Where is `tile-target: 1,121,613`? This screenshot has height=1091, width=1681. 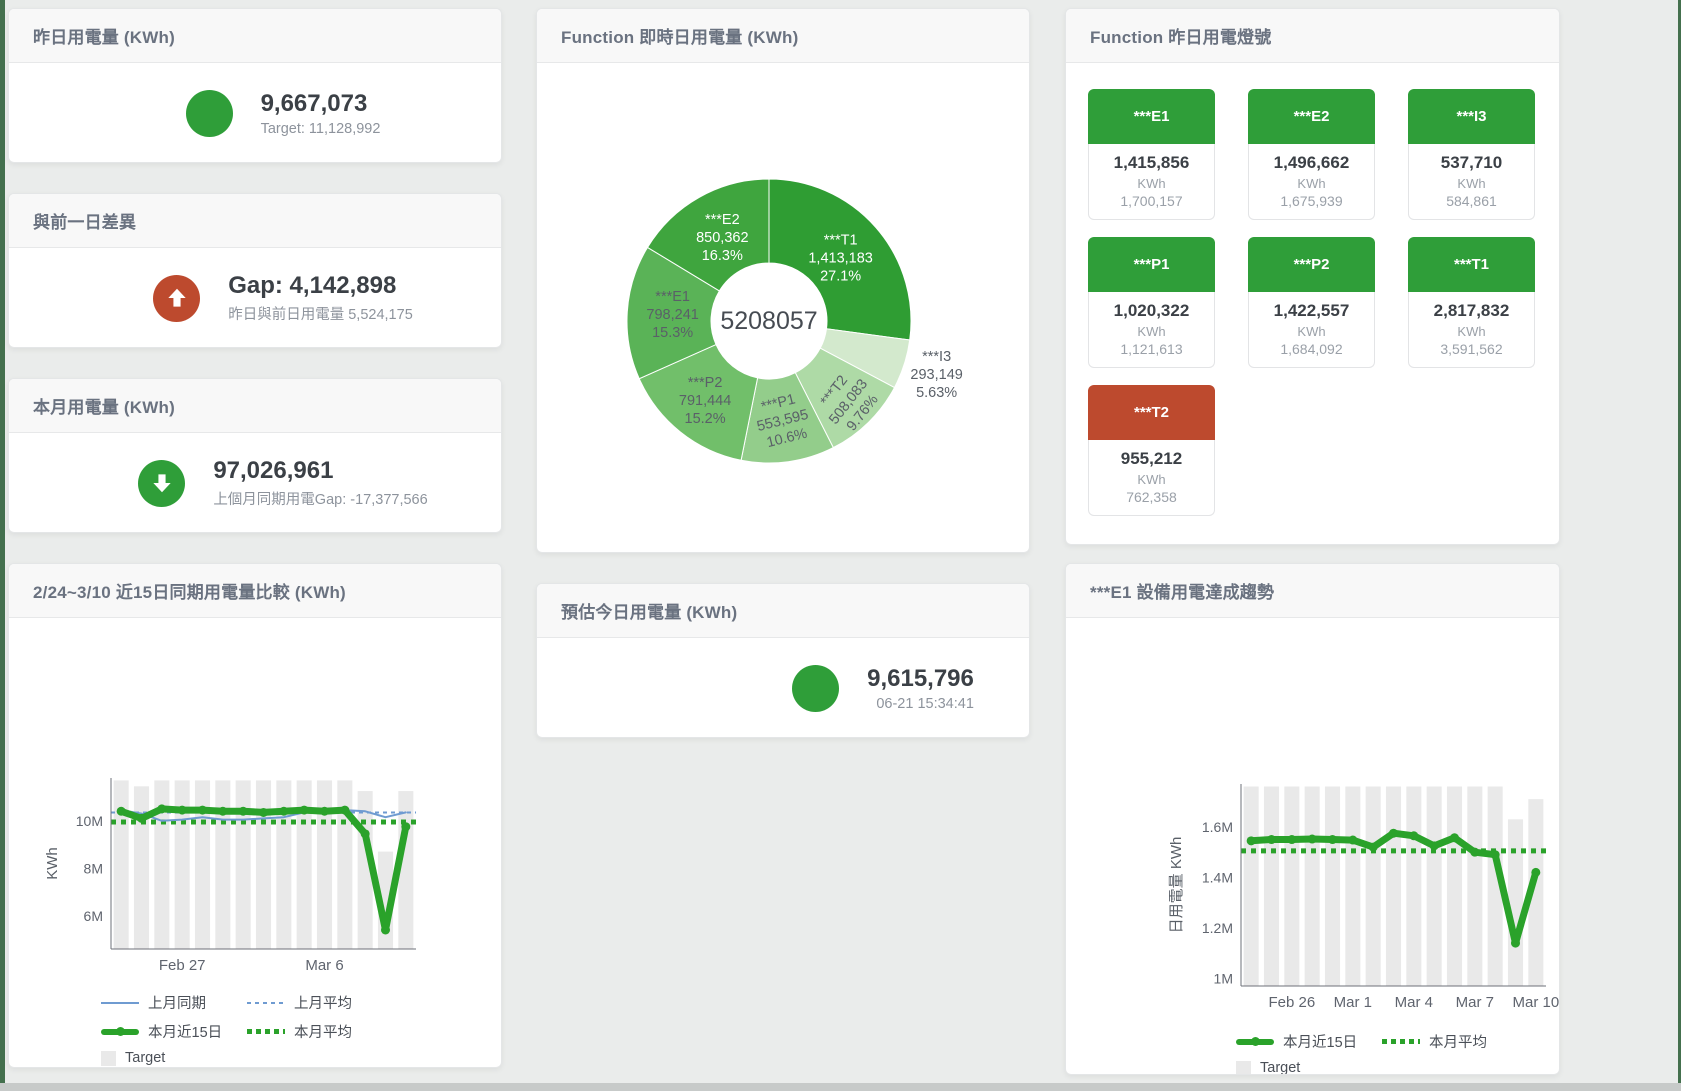
tile-target: 1,121,613 is located at coordinates (1151, 349).